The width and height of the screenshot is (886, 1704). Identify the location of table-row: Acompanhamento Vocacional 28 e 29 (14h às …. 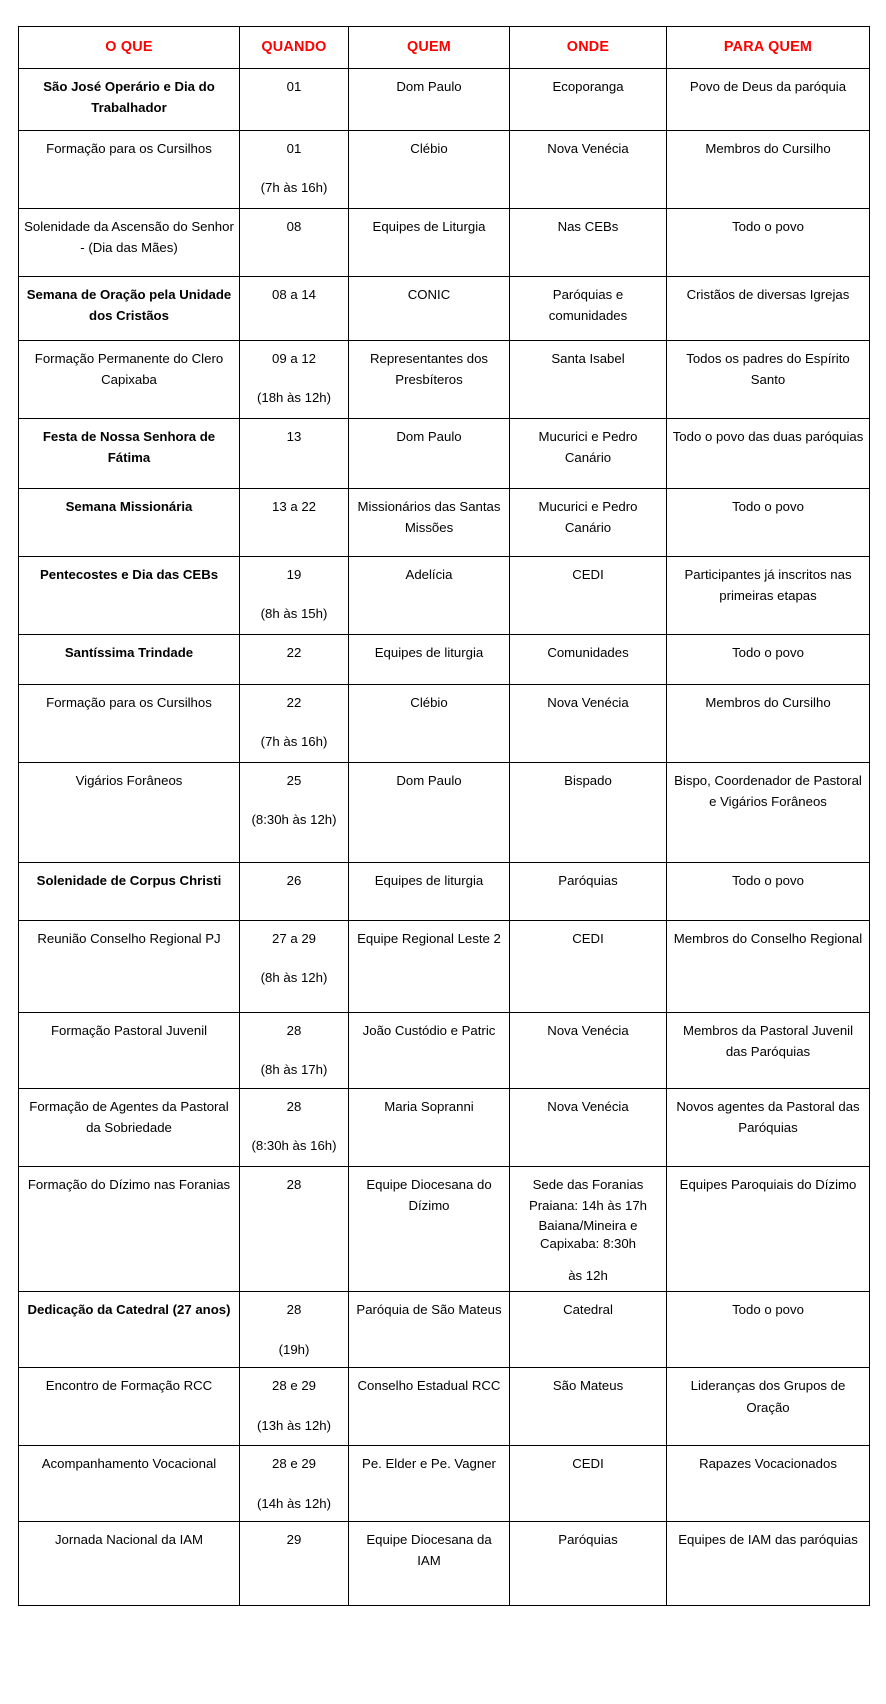
(444, 1483).